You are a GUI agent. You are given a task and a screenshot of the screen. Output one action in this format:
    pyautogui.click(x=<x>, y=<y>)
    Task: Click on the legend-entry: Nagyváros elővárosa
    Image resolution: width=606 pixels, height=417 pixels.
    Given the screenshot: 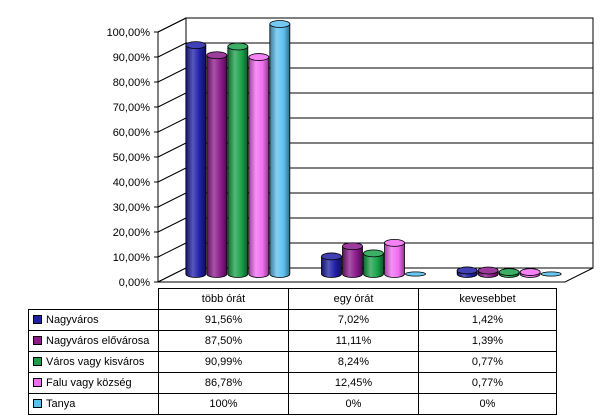 What is the action you would take?
    pyautogui.click(x=93, y=341)
    